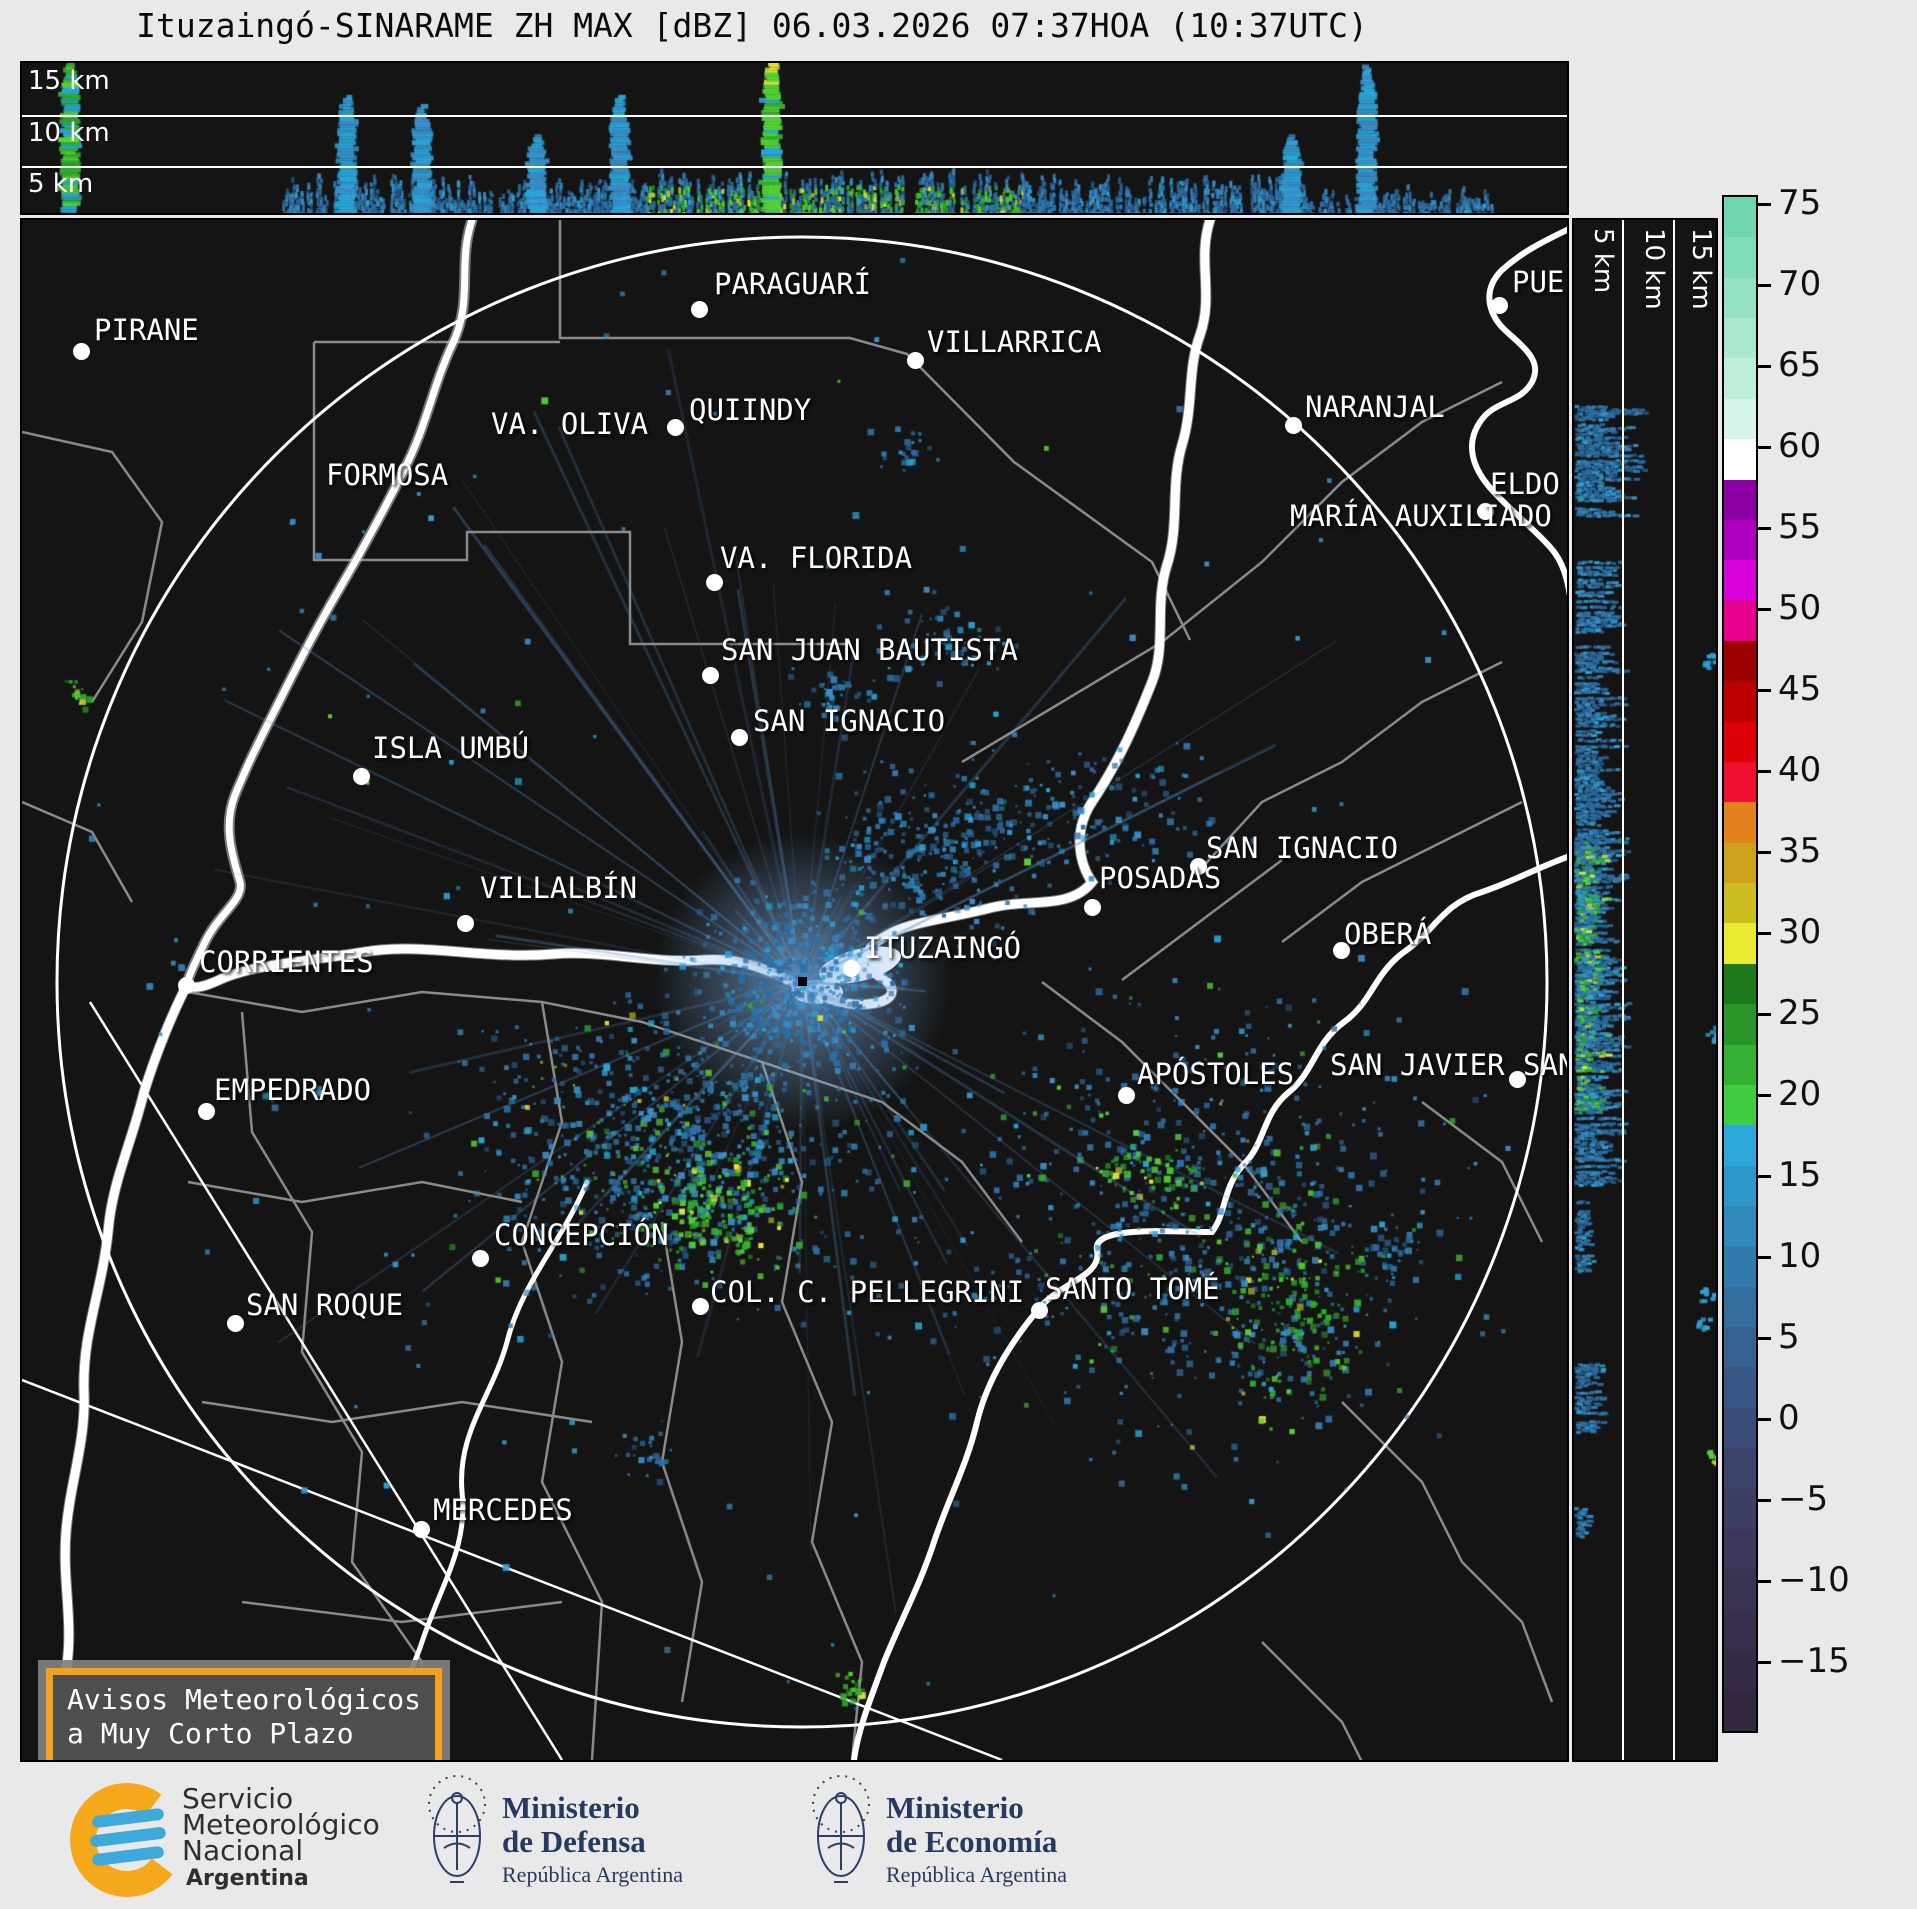 This screenshot has height=1909, width=1917. I want to click on city-label: SAN JAVIER, so click(1417, 1065).